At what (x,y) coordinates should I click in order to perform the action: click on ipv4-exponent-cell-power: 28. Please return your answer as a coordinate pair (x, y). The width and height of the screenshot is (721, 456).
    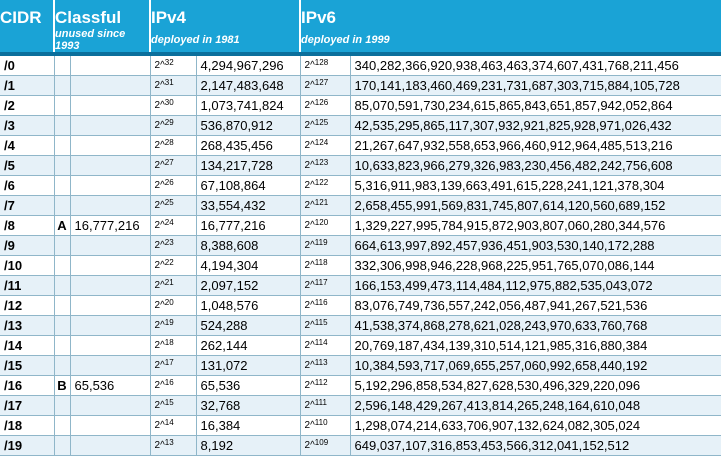
    Looking at the image, I should click on (169, 142).